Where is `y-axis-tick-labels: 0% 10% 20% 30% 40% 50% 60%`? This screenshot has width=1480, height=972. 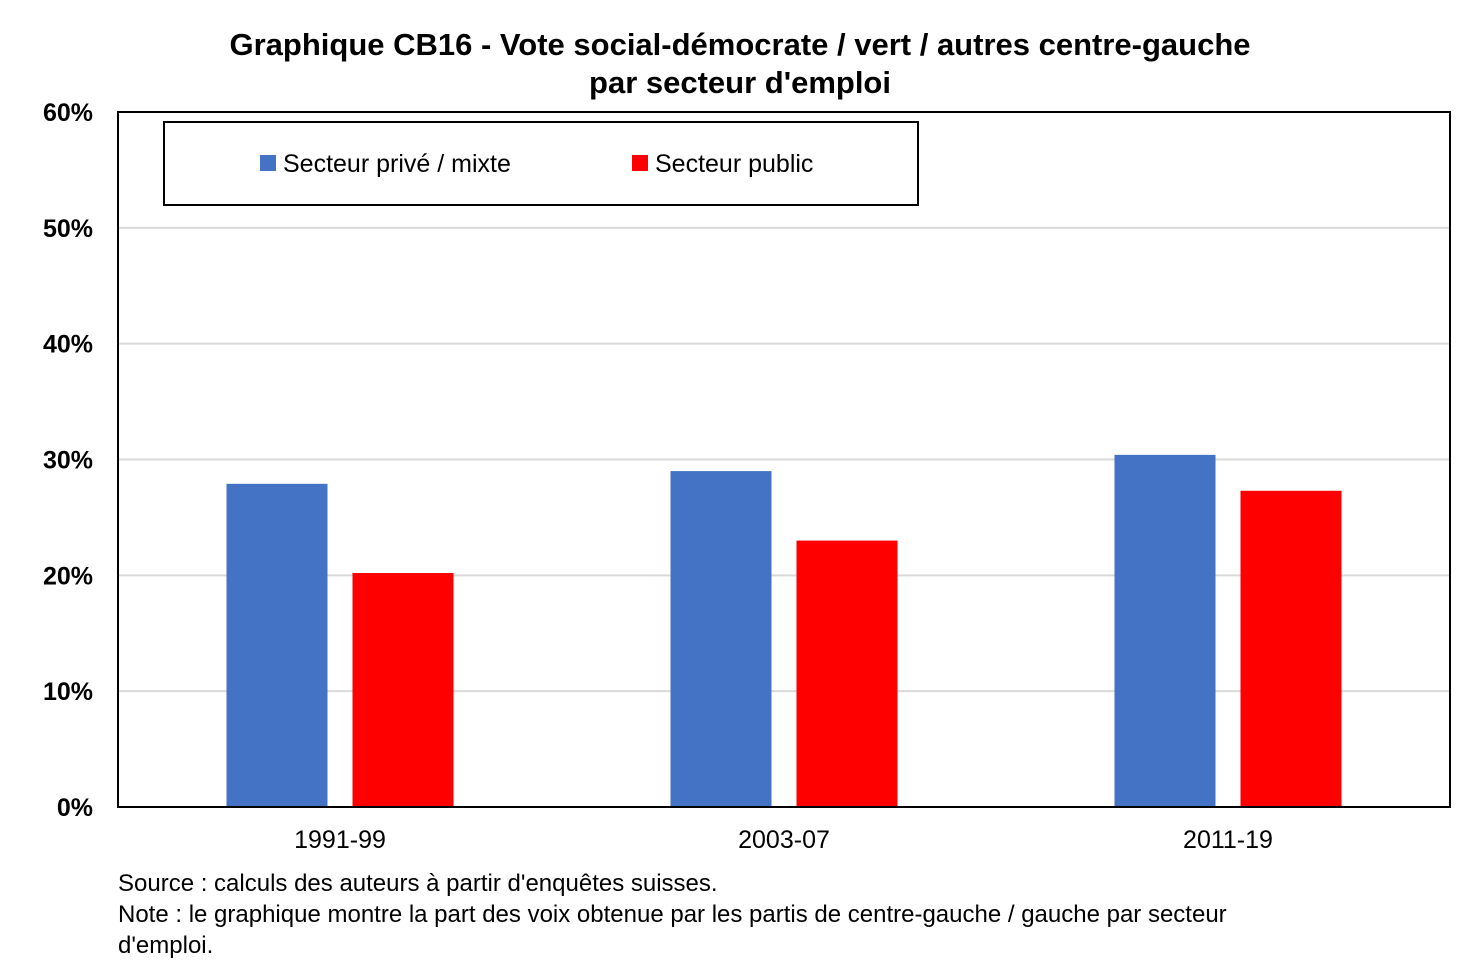 y-axis-tick-labels: 0% 10% 20% 30% 40% 50% 60% is located at coordinates (68, 460).